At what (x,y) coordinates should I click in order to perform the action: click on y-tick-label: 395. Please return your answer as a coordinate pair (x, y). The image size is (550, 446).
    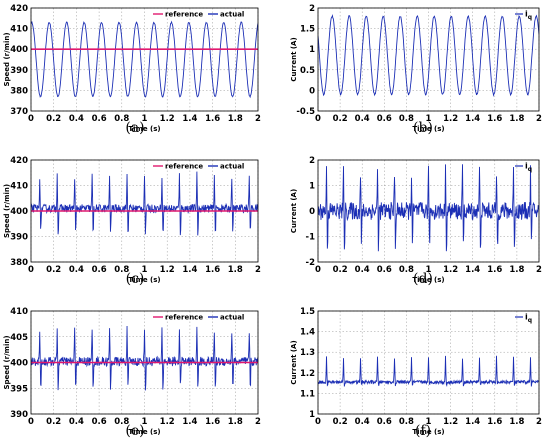
    Looking at the image, I should click on (19, 389).